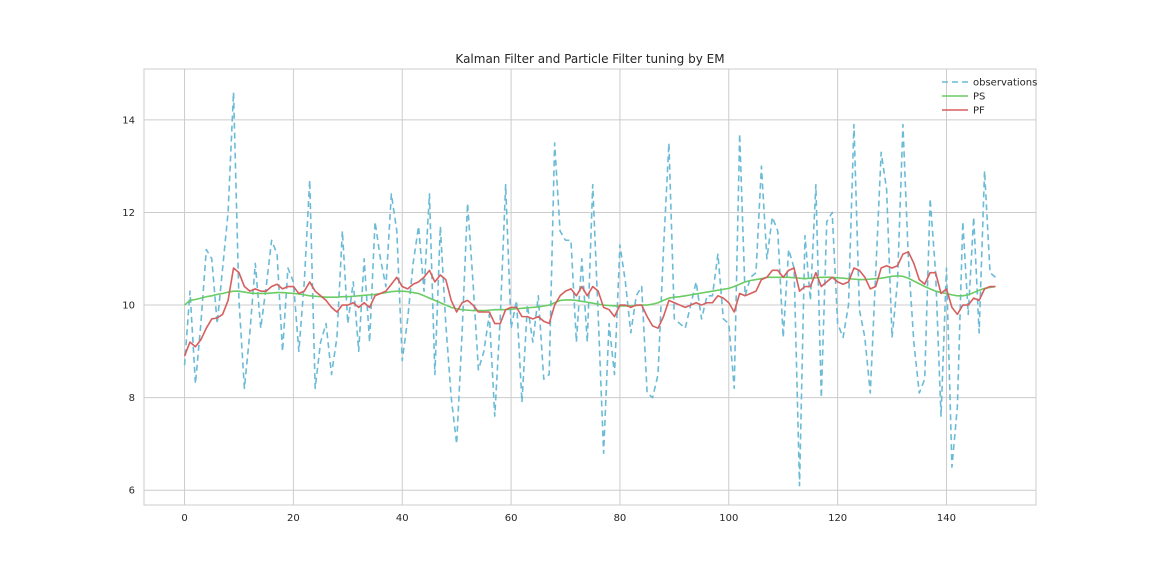 Image resolution: width=1152 pixels, height=576 pixels. Describe the element at coordinates (128, 306) in the screenshot. I see `y-tick-label: 10` at that location.